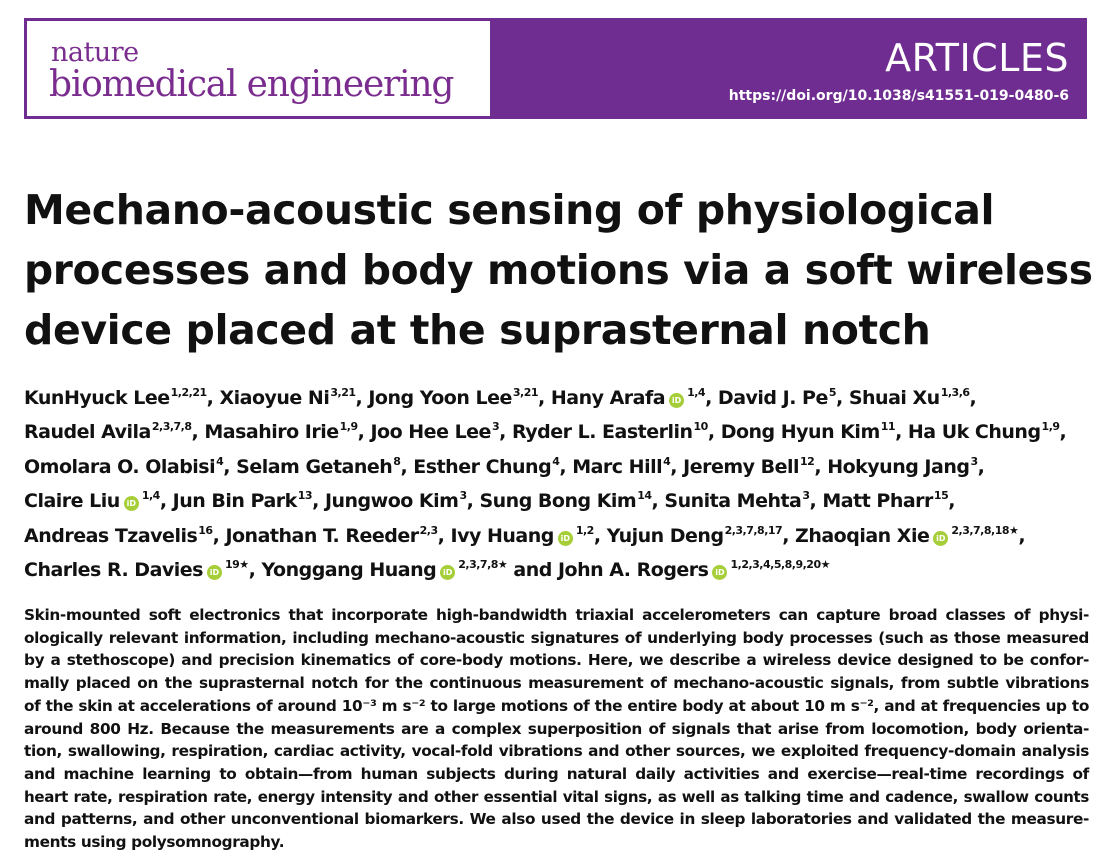 The height and width of the screenshot is (861, 1111). I want to click on author: Jonathan T. Reeder2,3,, so click(337, 536).